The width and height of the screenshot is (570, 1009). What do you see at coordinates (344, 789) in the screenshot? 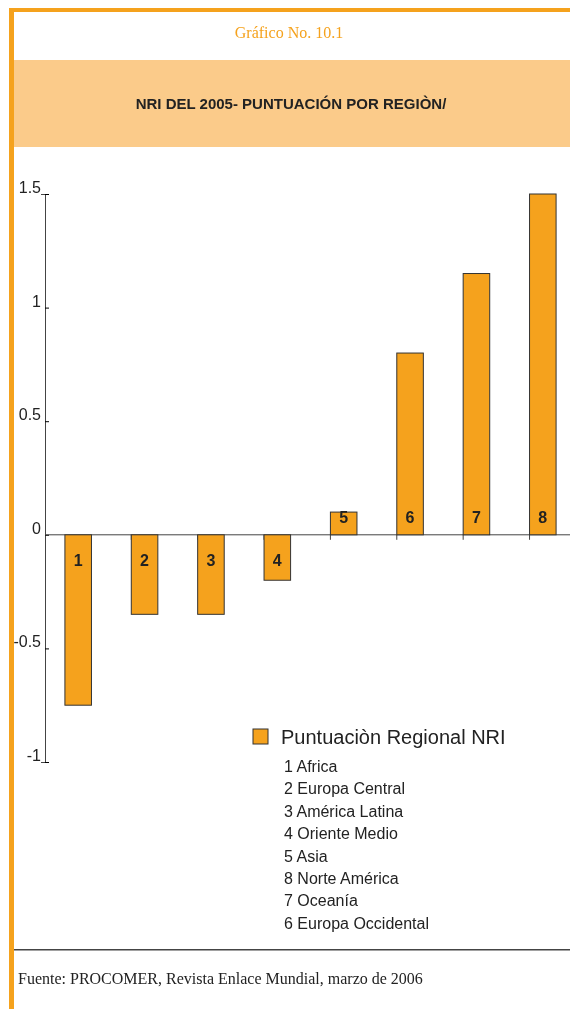
I see `text: 2 Europa Central` at bounding box center [344, 789].